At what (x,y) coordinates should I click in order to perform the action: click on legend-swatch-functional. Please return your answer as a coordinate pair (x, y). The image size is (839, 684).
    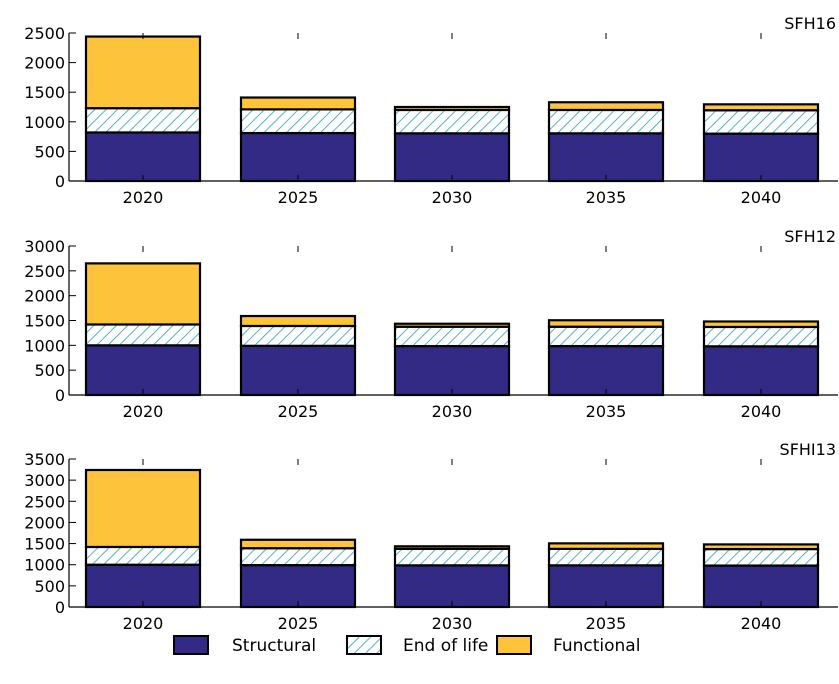
    Looking at the image, I should click on (514, 645).